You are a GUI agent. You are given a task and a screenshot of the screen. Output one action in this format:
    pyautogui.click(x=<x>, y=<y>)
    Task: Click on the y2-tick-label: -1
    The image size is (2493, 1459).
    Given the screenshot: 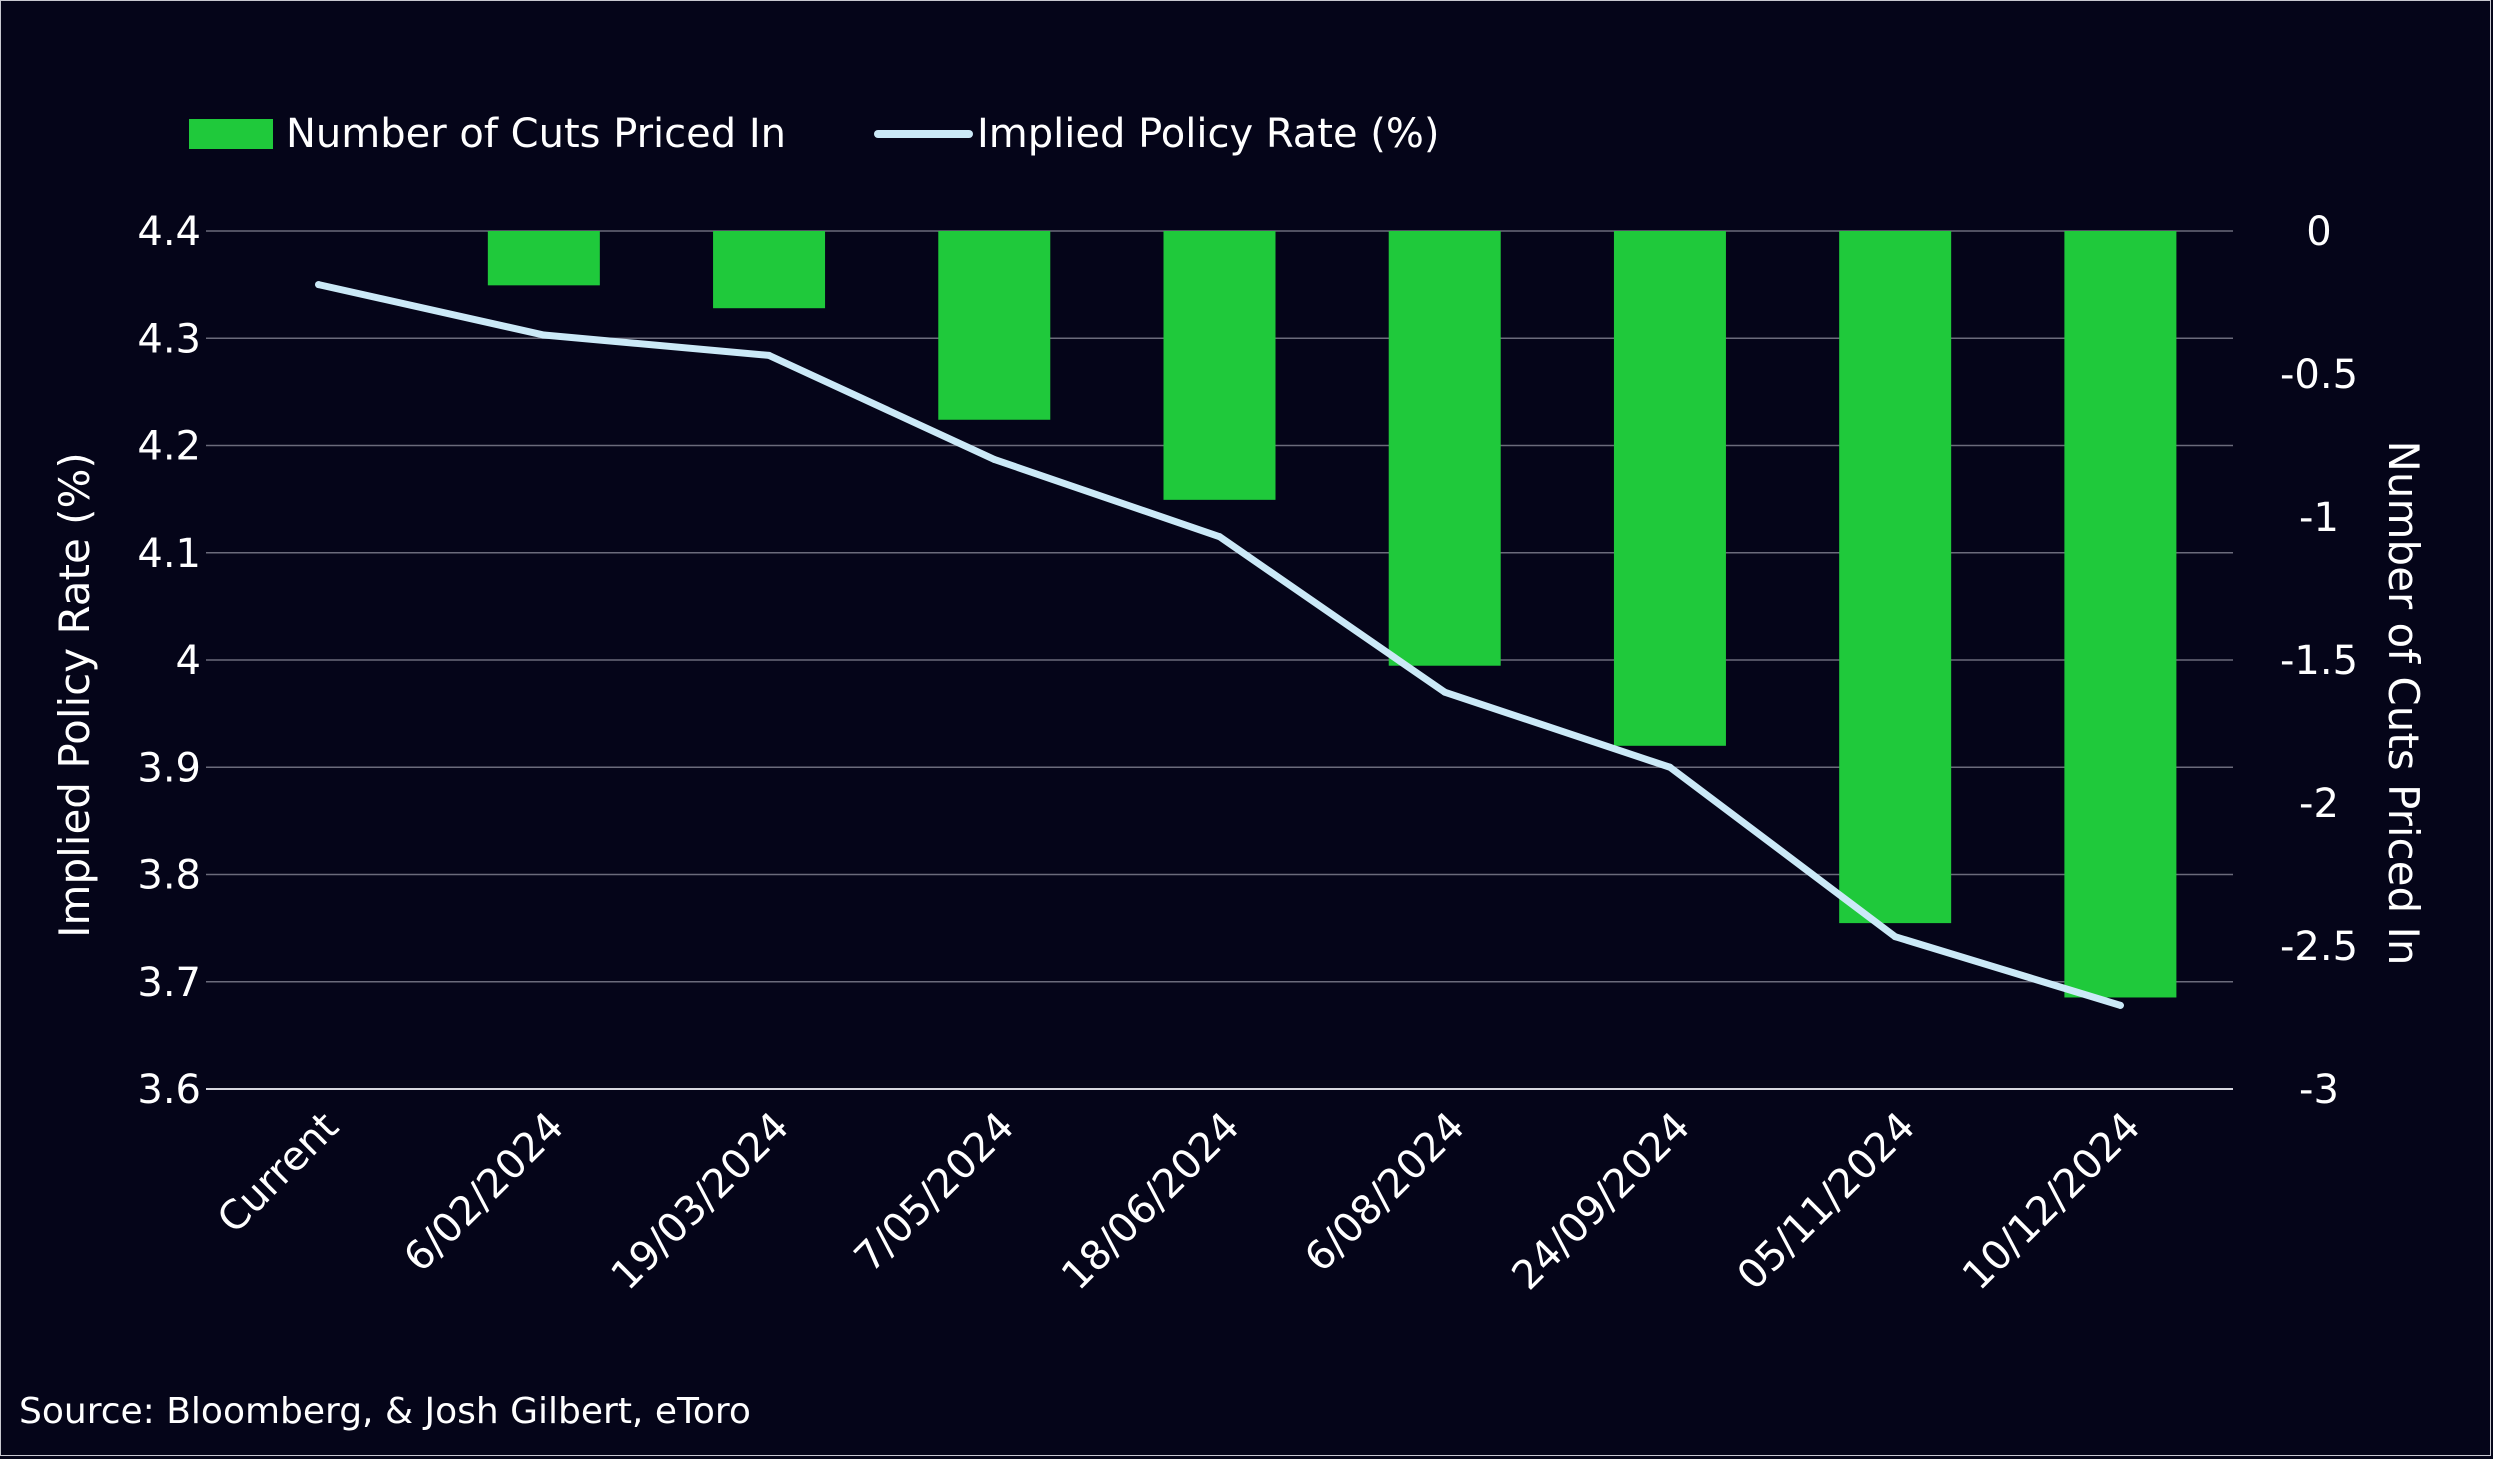 What is the action you would take?
    pyautogui.click(x=2319, y=518)
    